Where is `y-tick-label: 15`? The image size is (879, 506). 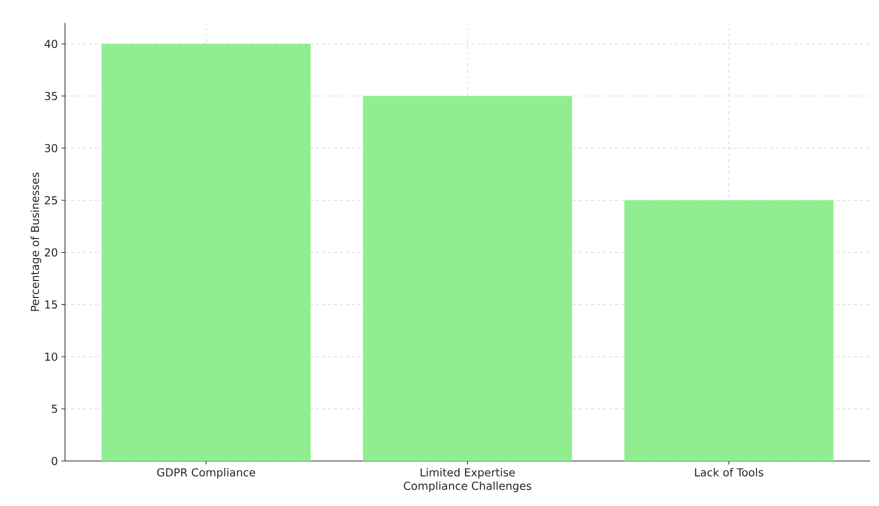 y-tick-label: 15 is located at coordinates (51, 304).